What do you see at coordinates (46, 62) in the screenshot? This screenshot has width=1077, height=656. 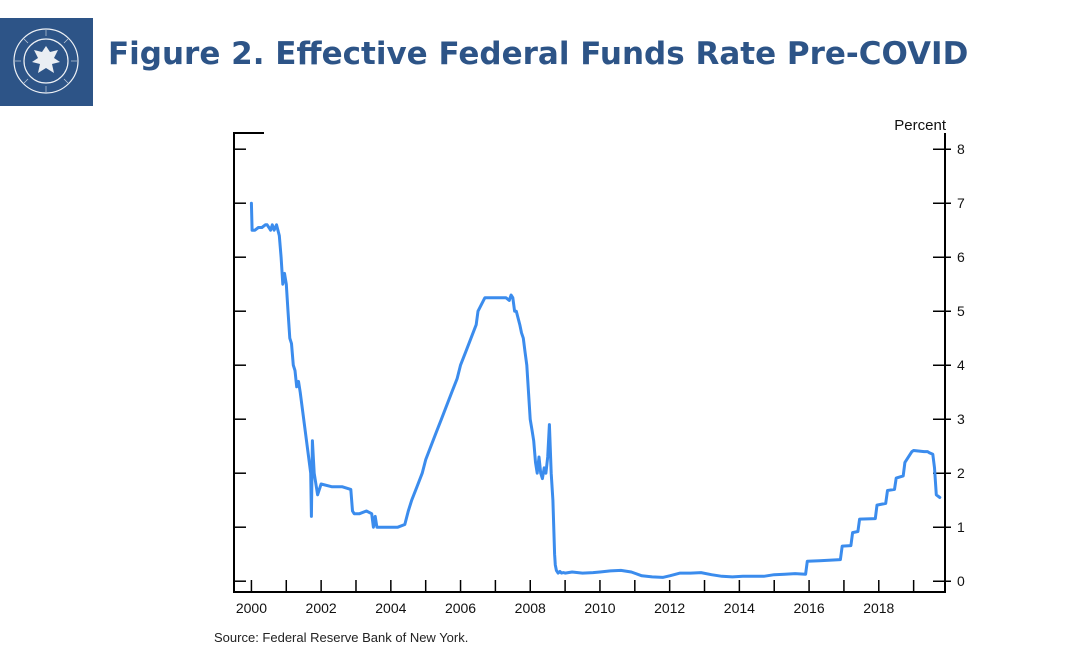 I see `federal-reserve-seal-icon` at bounding box center [46, 62].